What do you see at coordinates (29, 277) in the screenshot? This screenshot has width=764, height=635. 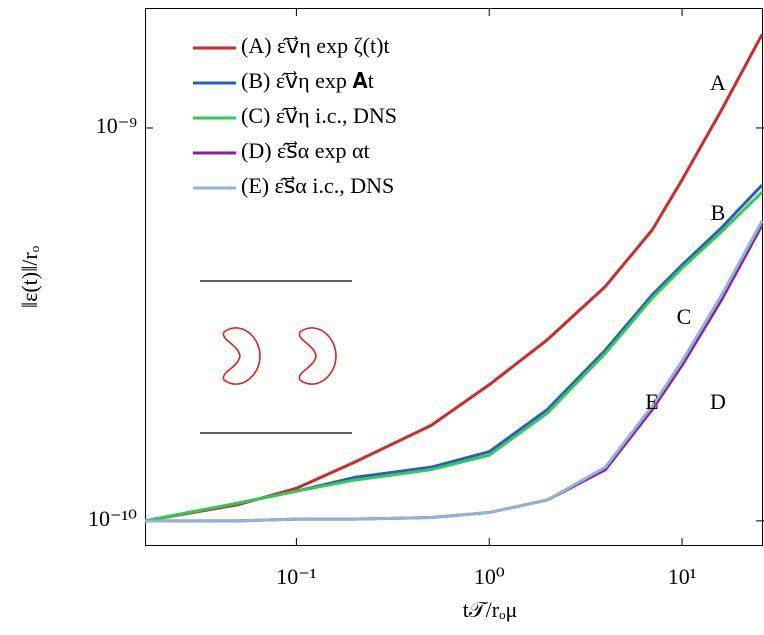 I see `y-axis-label: ‖ε(t)‖/rₒ` at bounding box center [29, 277].